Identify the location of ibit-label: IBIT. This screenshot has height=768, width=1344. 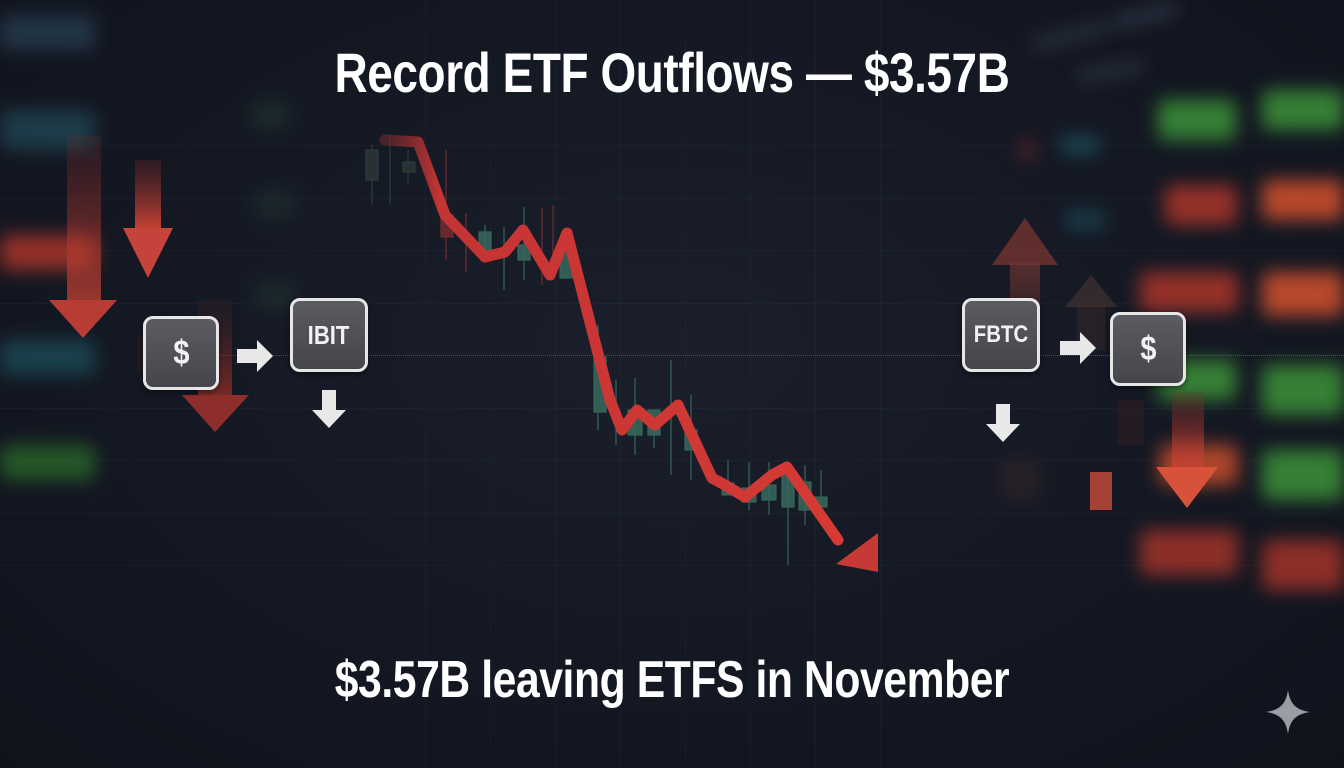
(329, 334).